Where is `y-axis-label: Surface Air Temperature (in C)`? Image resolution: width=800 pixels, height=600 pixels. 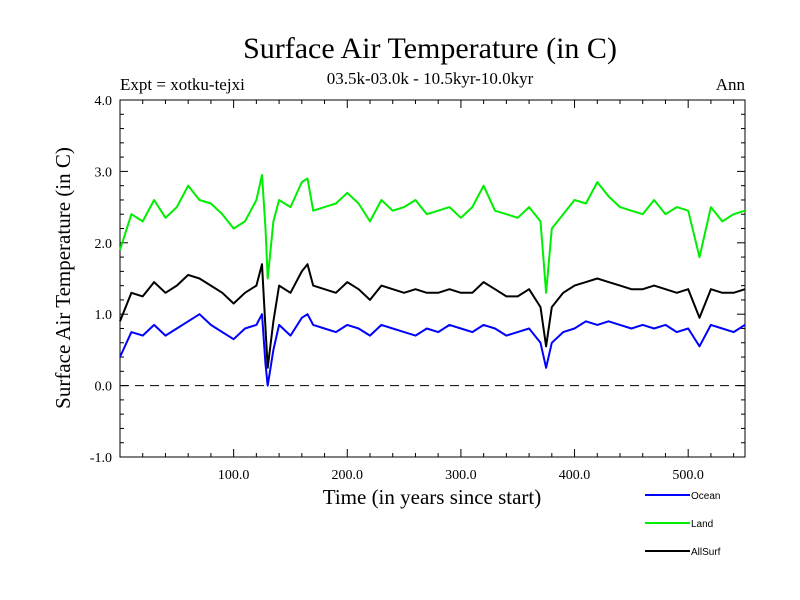
y-axis-label: Surface Air Temperature (in C) is located at coordinates (63, 278).